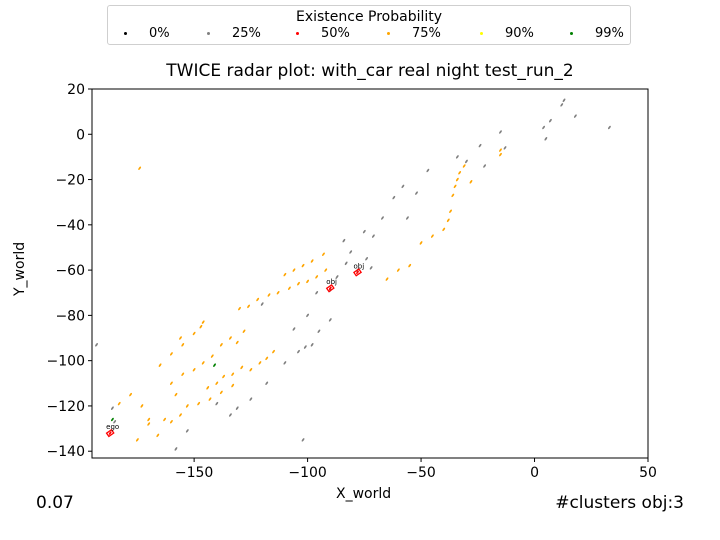 The image size is (720, 540). Describe the element at coordinates (159, 33) in the screenshot. I see `legend-label-0: 0%` at that location.